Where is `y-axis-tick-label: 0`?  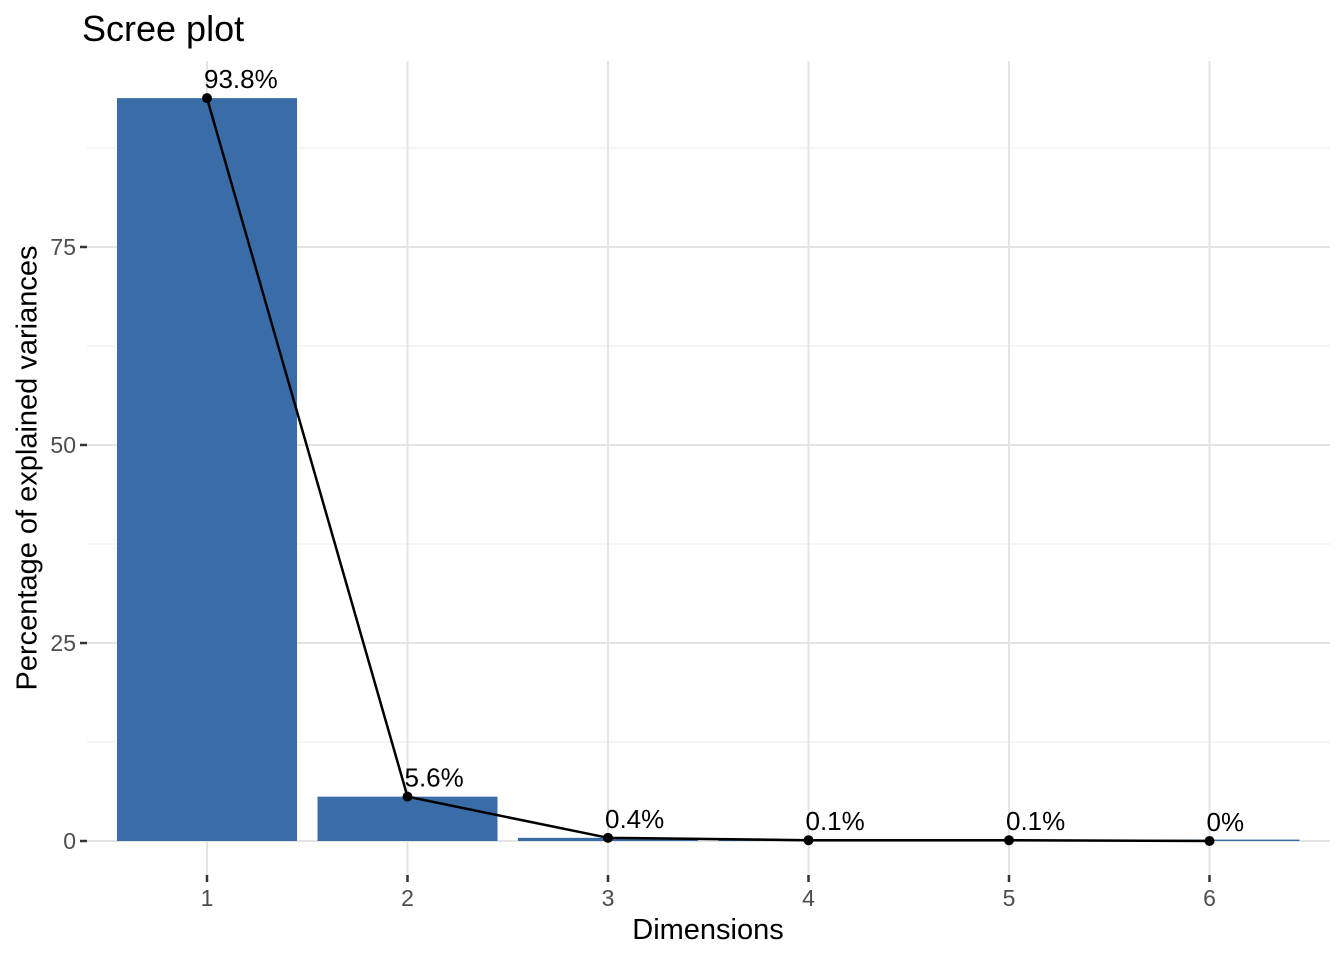
y-axis-tick-label: 0 is located at coordinates (69, 841).